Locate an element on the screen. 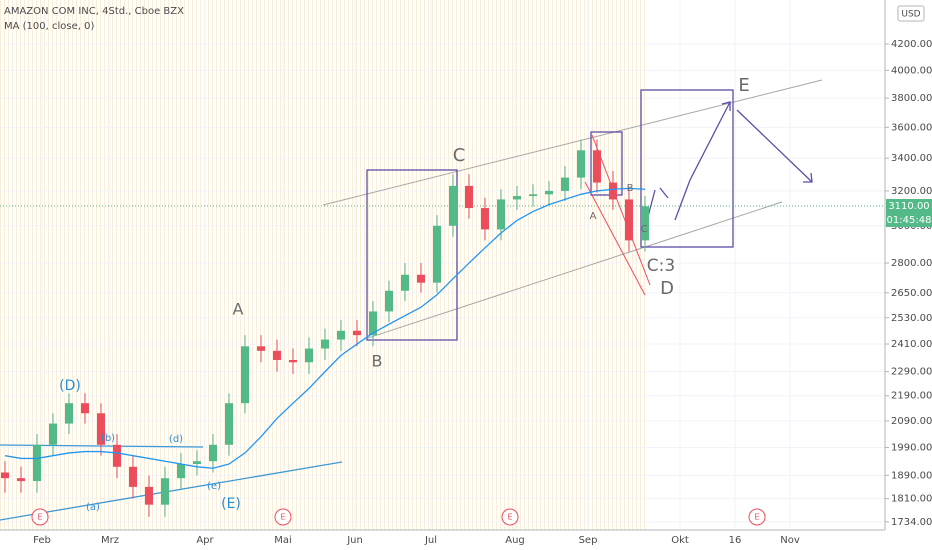 This screenshot has width=932, height=550. countdown-tag is located at coordinates (909, 220).